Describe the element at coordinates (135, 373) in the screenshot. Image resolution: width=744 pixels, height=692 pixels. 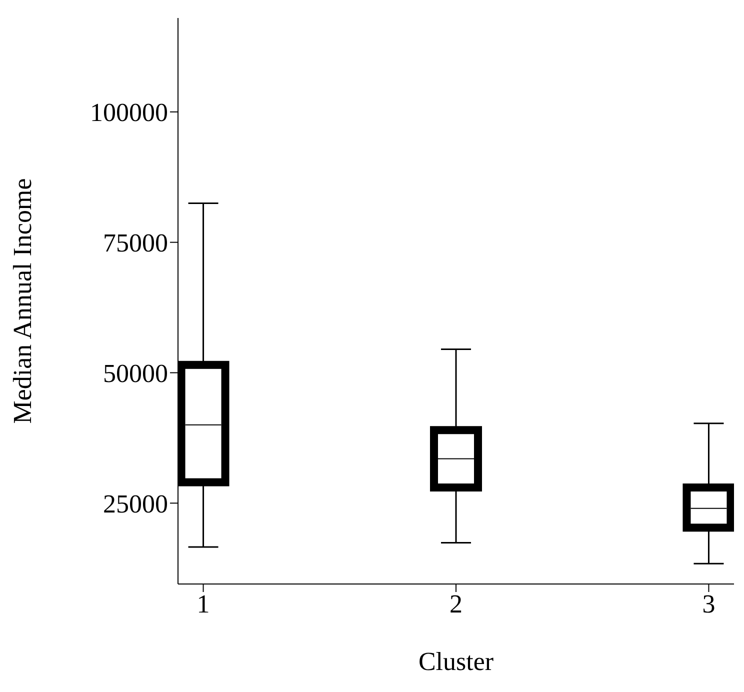
I see `y-tick-label: 50000` at that location.